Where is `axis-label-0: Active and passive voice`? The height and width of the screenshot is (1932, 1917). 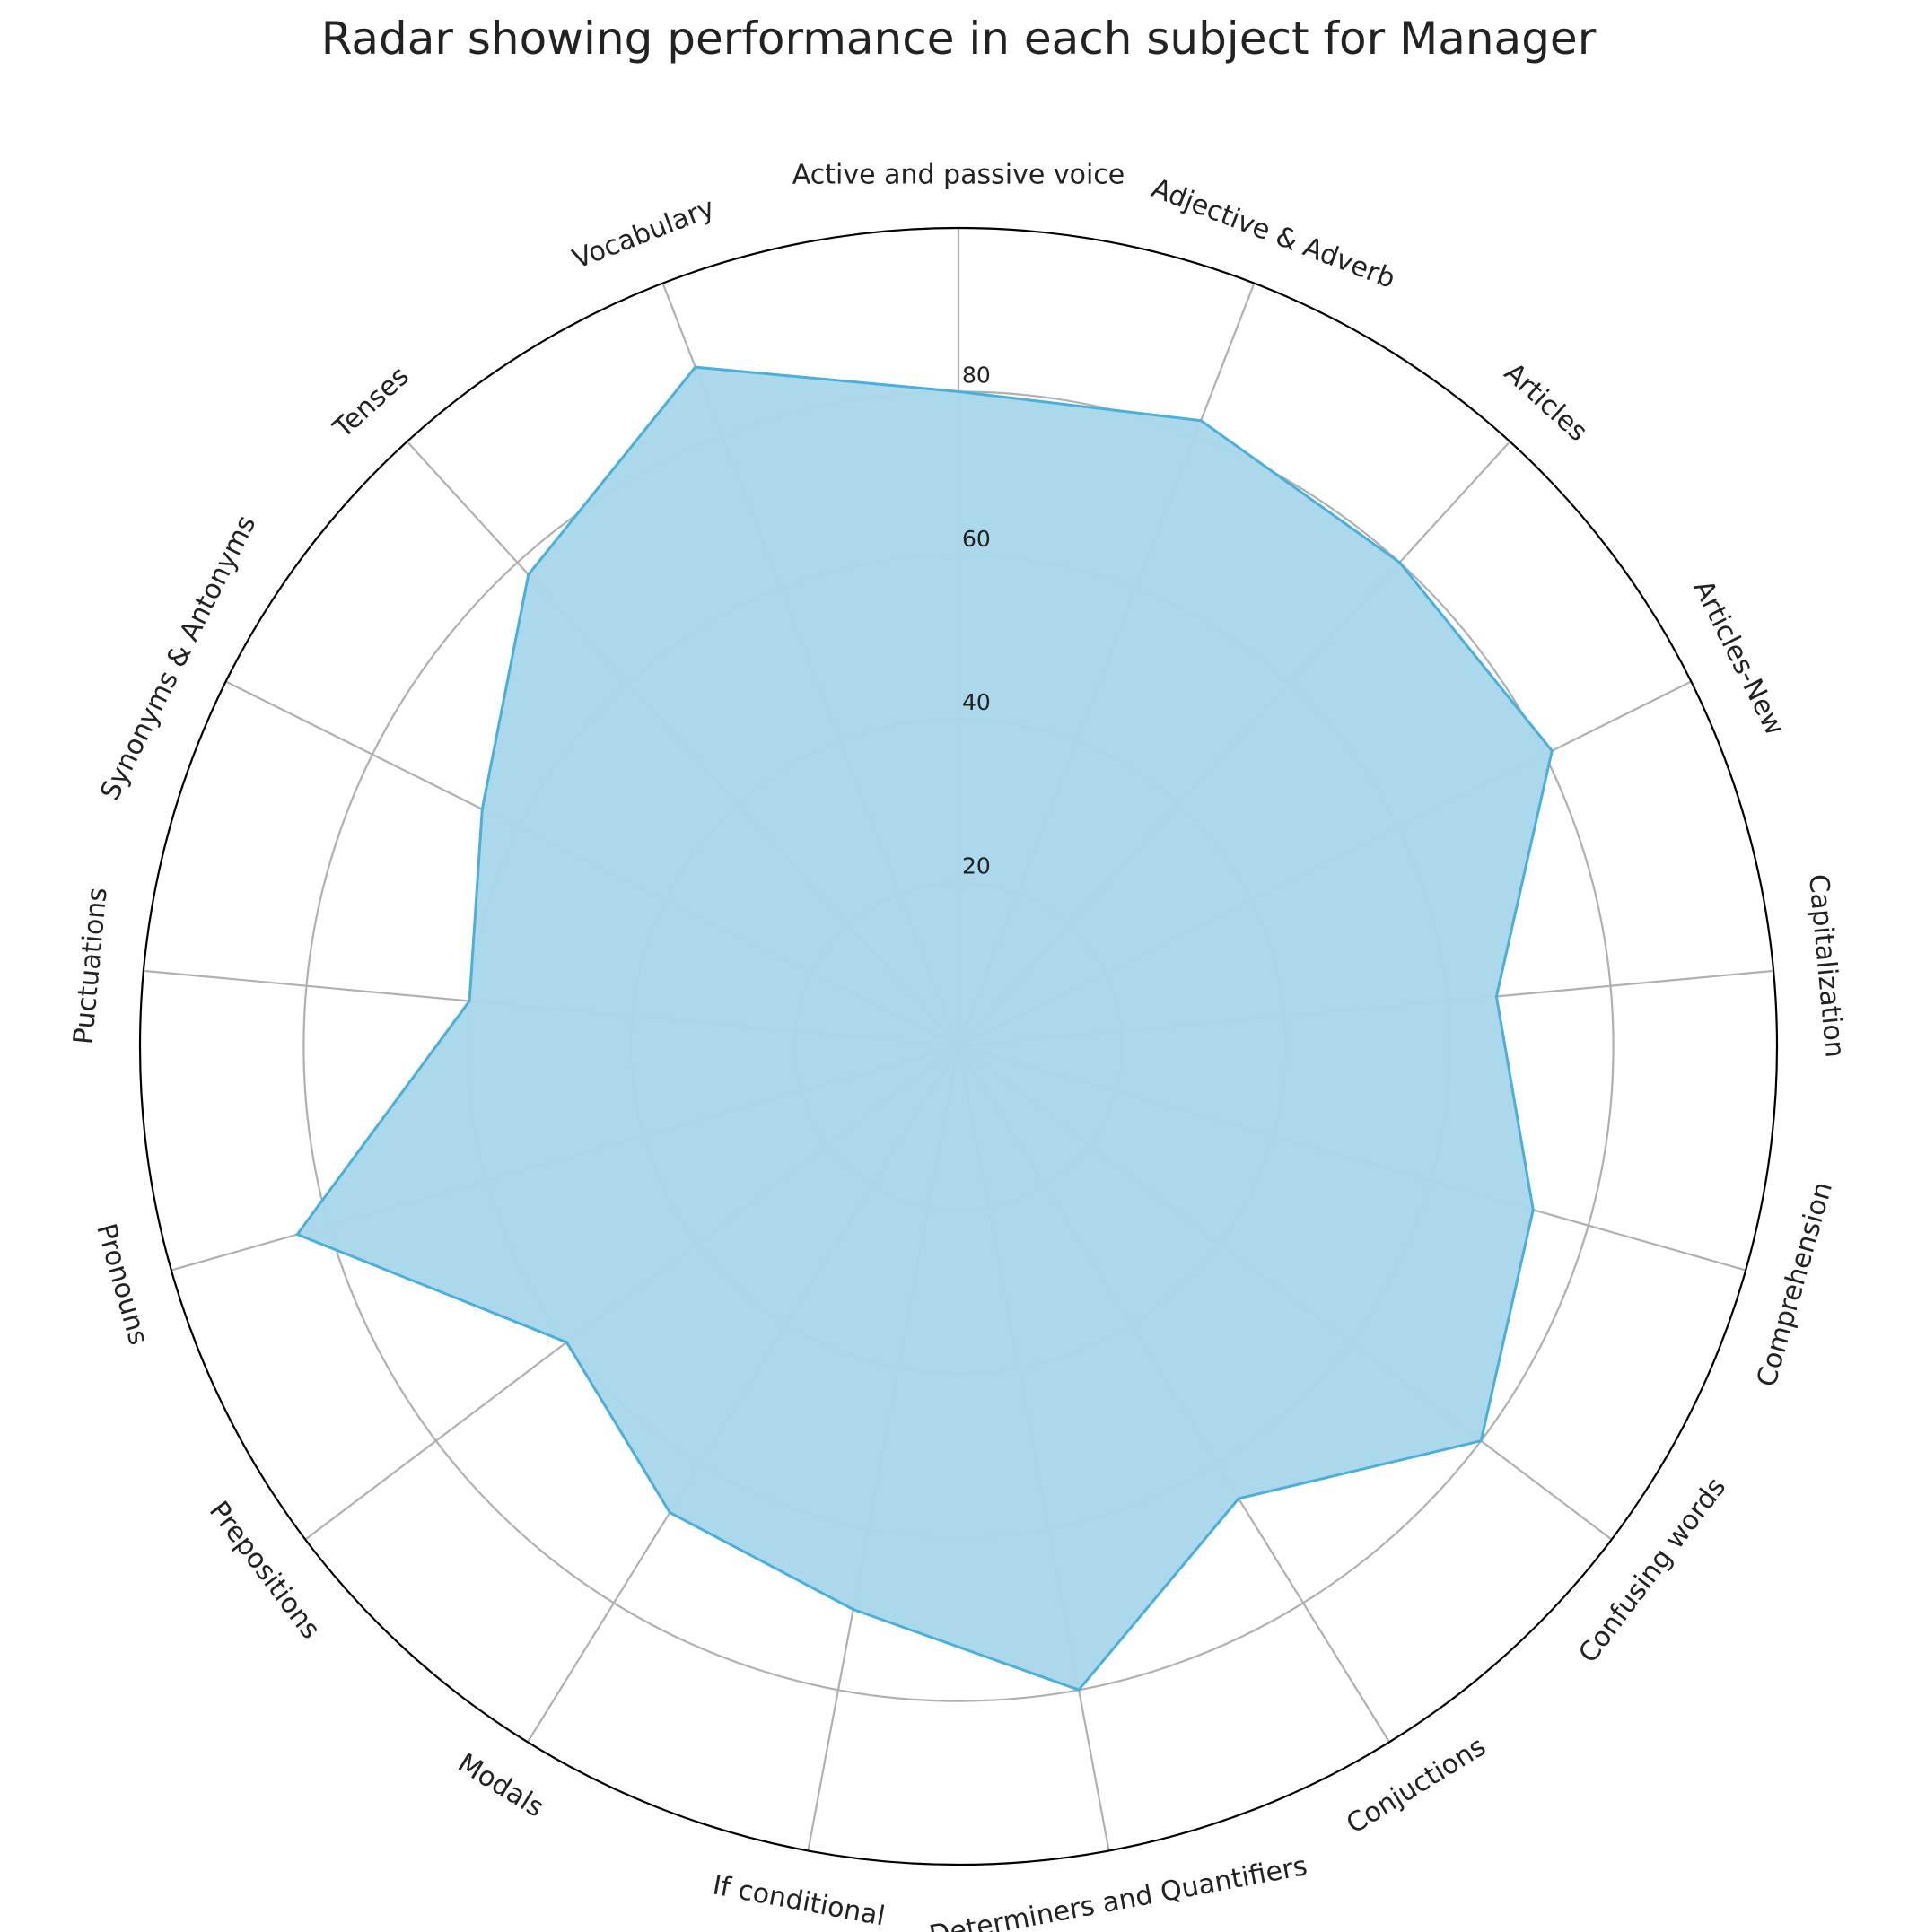 axis-label-0: Active and passive voice is located at coordinates (959, 176).